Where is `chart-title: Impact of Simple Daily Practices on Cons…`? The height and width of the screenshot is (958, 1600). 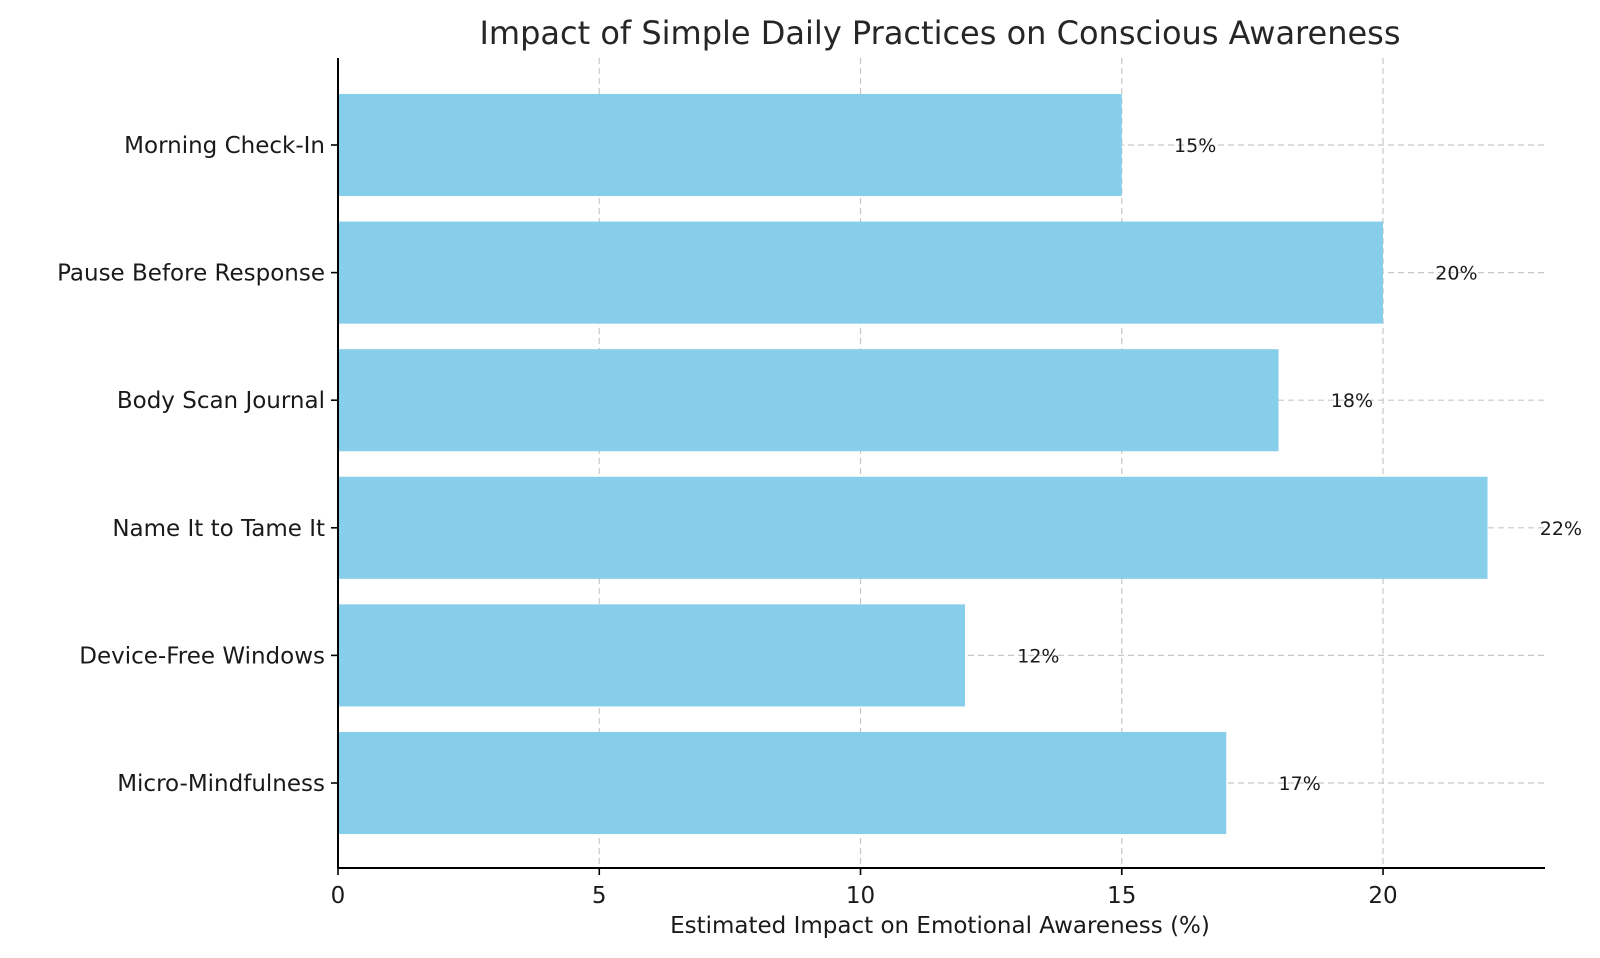
chart-title: Impact of Simple Daily Practices on Cons… is located at coordinates (939, 33).